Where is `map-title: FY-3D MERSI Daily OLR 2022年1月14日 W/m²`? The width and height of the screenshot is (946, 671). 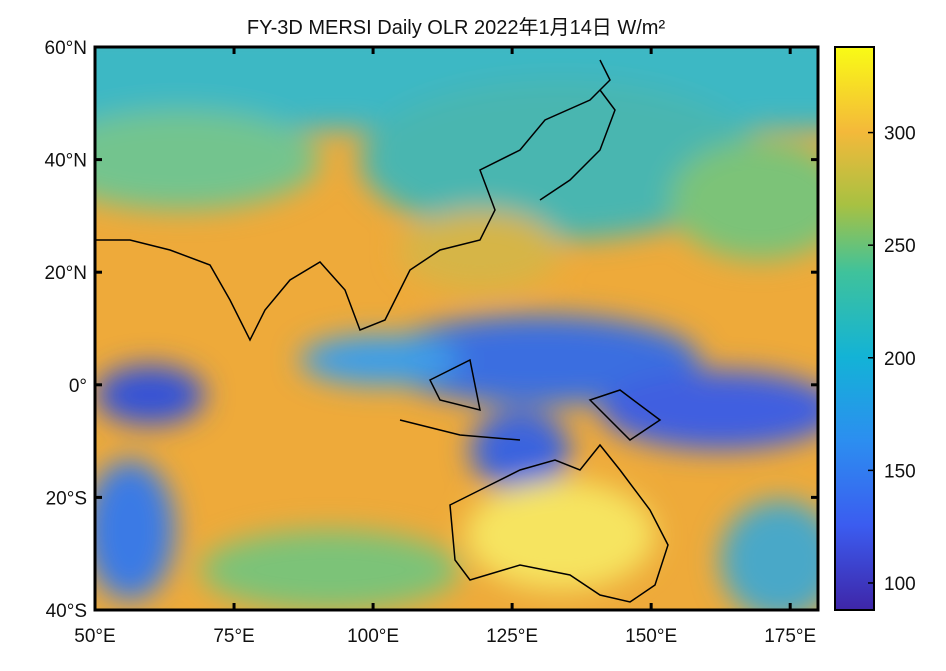 map-title: FY-3D MERSI Daily OLR 2022年1月14日 W/m² is located at coordinates (456, 27).